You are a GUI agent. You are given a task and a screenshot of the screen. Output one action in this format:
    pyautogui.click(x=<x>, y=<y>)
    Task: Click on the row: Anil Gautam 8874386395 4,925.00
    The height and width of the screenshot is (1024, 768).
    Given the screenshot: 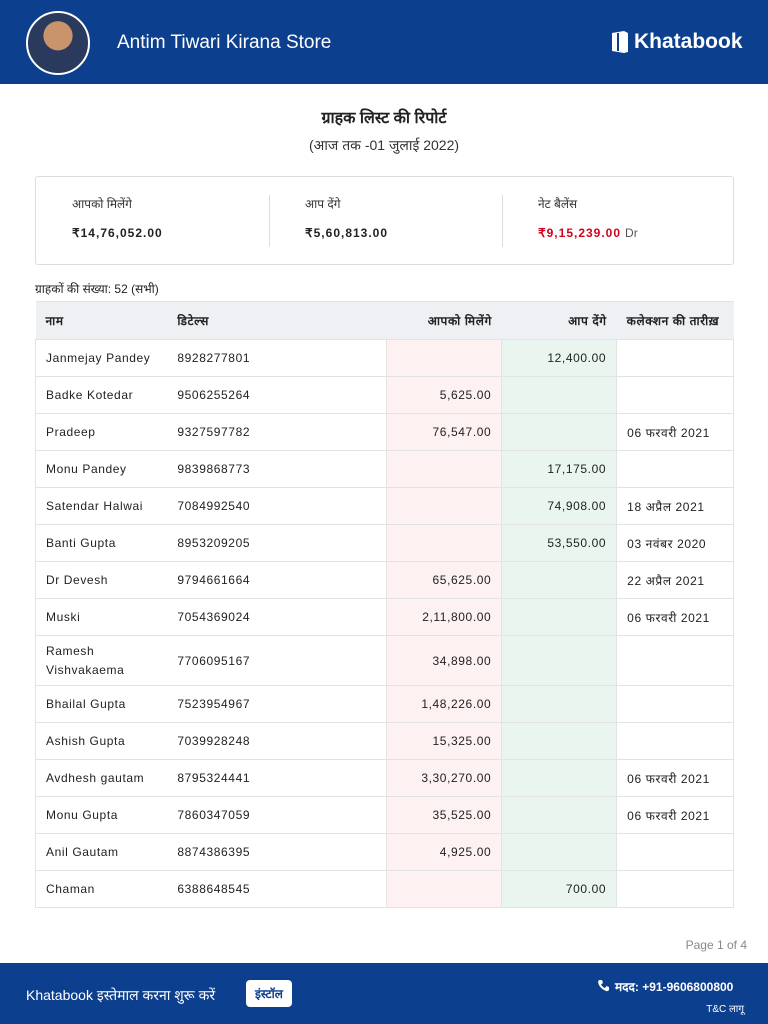 What is the action you would take?
    pyautogui.click(x=384, y=852)
    